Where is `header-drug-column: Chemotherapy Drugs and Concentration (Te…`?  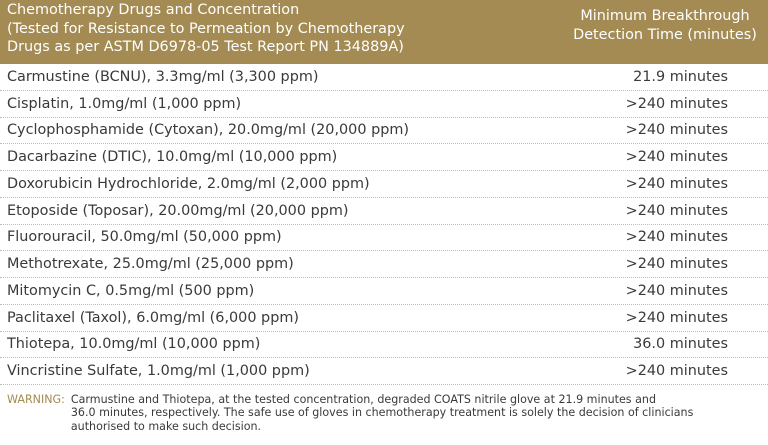 header-drug-column: Chemotherapy Drugs and Concentration (Te… is located at coordinates (284, 32).